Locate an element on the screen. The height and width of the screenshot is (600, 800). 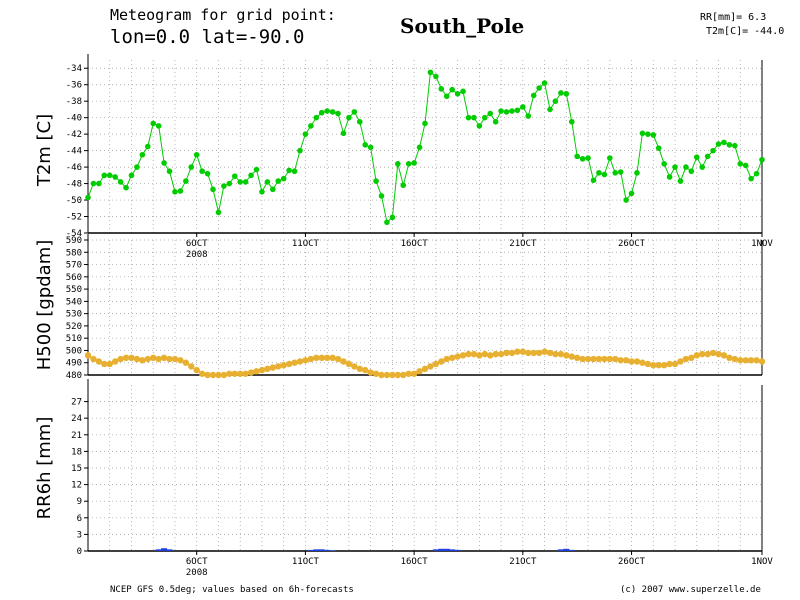
y-tick-label: 500 is located at coordinates (74, 351).